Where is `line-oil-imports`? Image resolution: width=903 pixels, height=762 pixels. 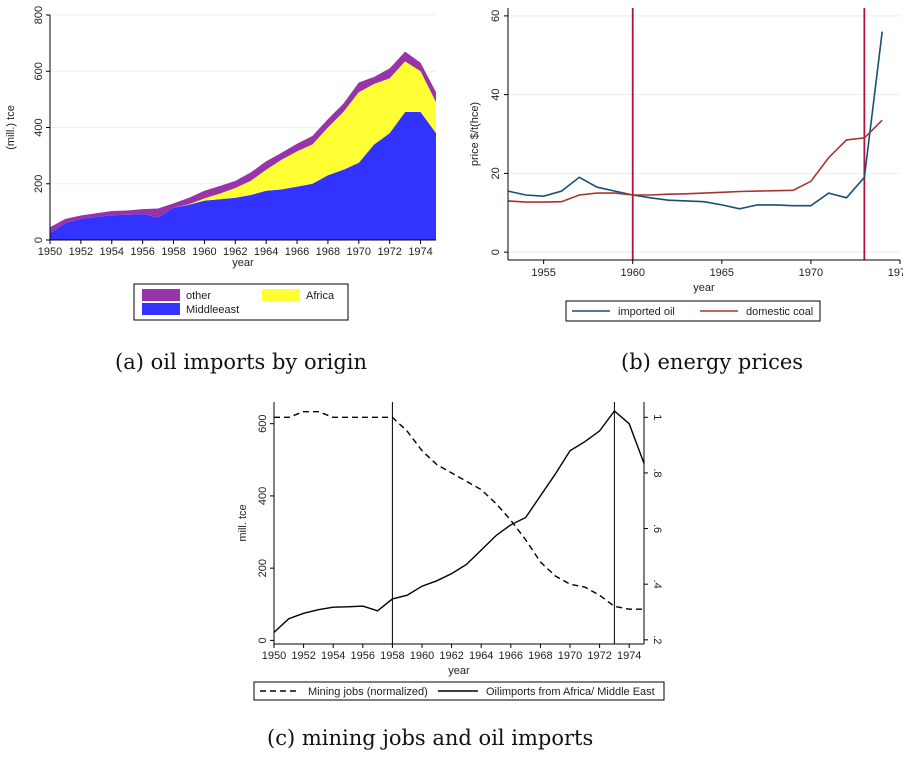
line-oil-imports is located at coordinates (459, 521).